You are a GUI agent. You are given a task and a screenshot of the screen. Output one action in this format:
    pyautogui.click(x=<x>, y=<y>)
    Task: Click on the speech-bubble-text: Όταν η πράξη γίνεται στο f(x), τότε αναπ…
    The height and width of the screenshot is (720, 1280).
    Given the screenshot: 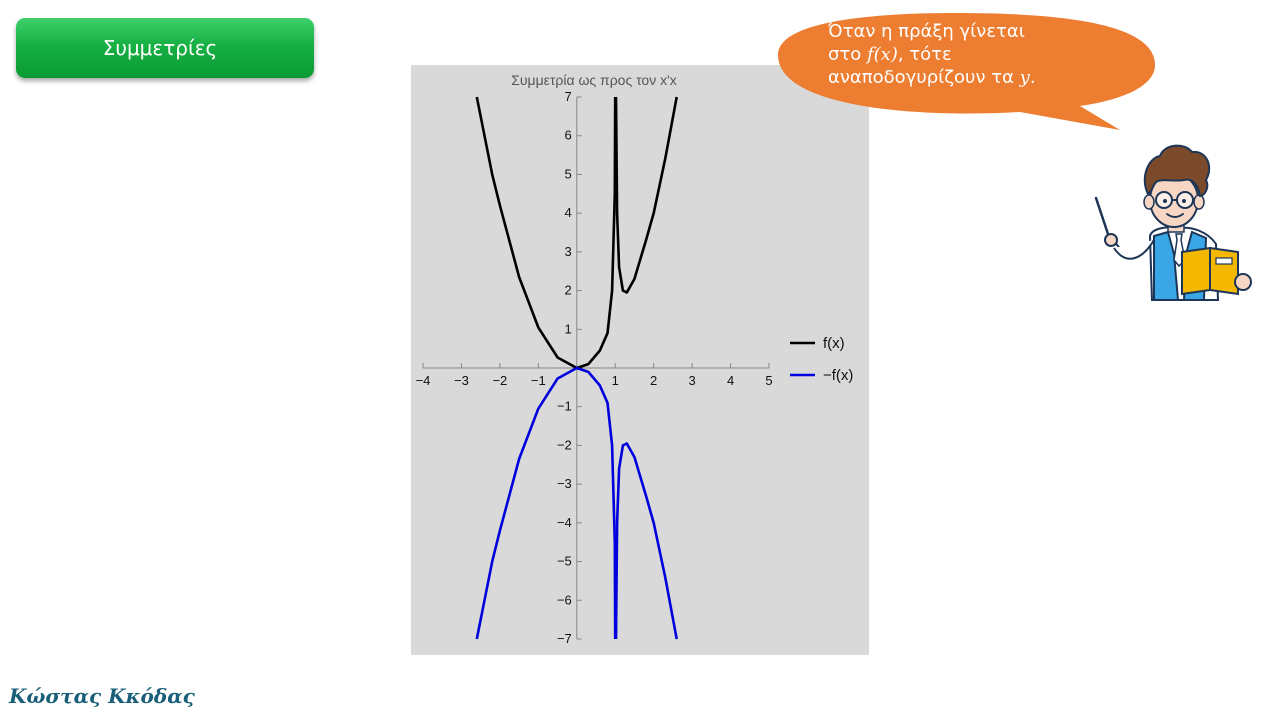 What is the action you would take?
    pyautogui.click(x=973, y=54)
    